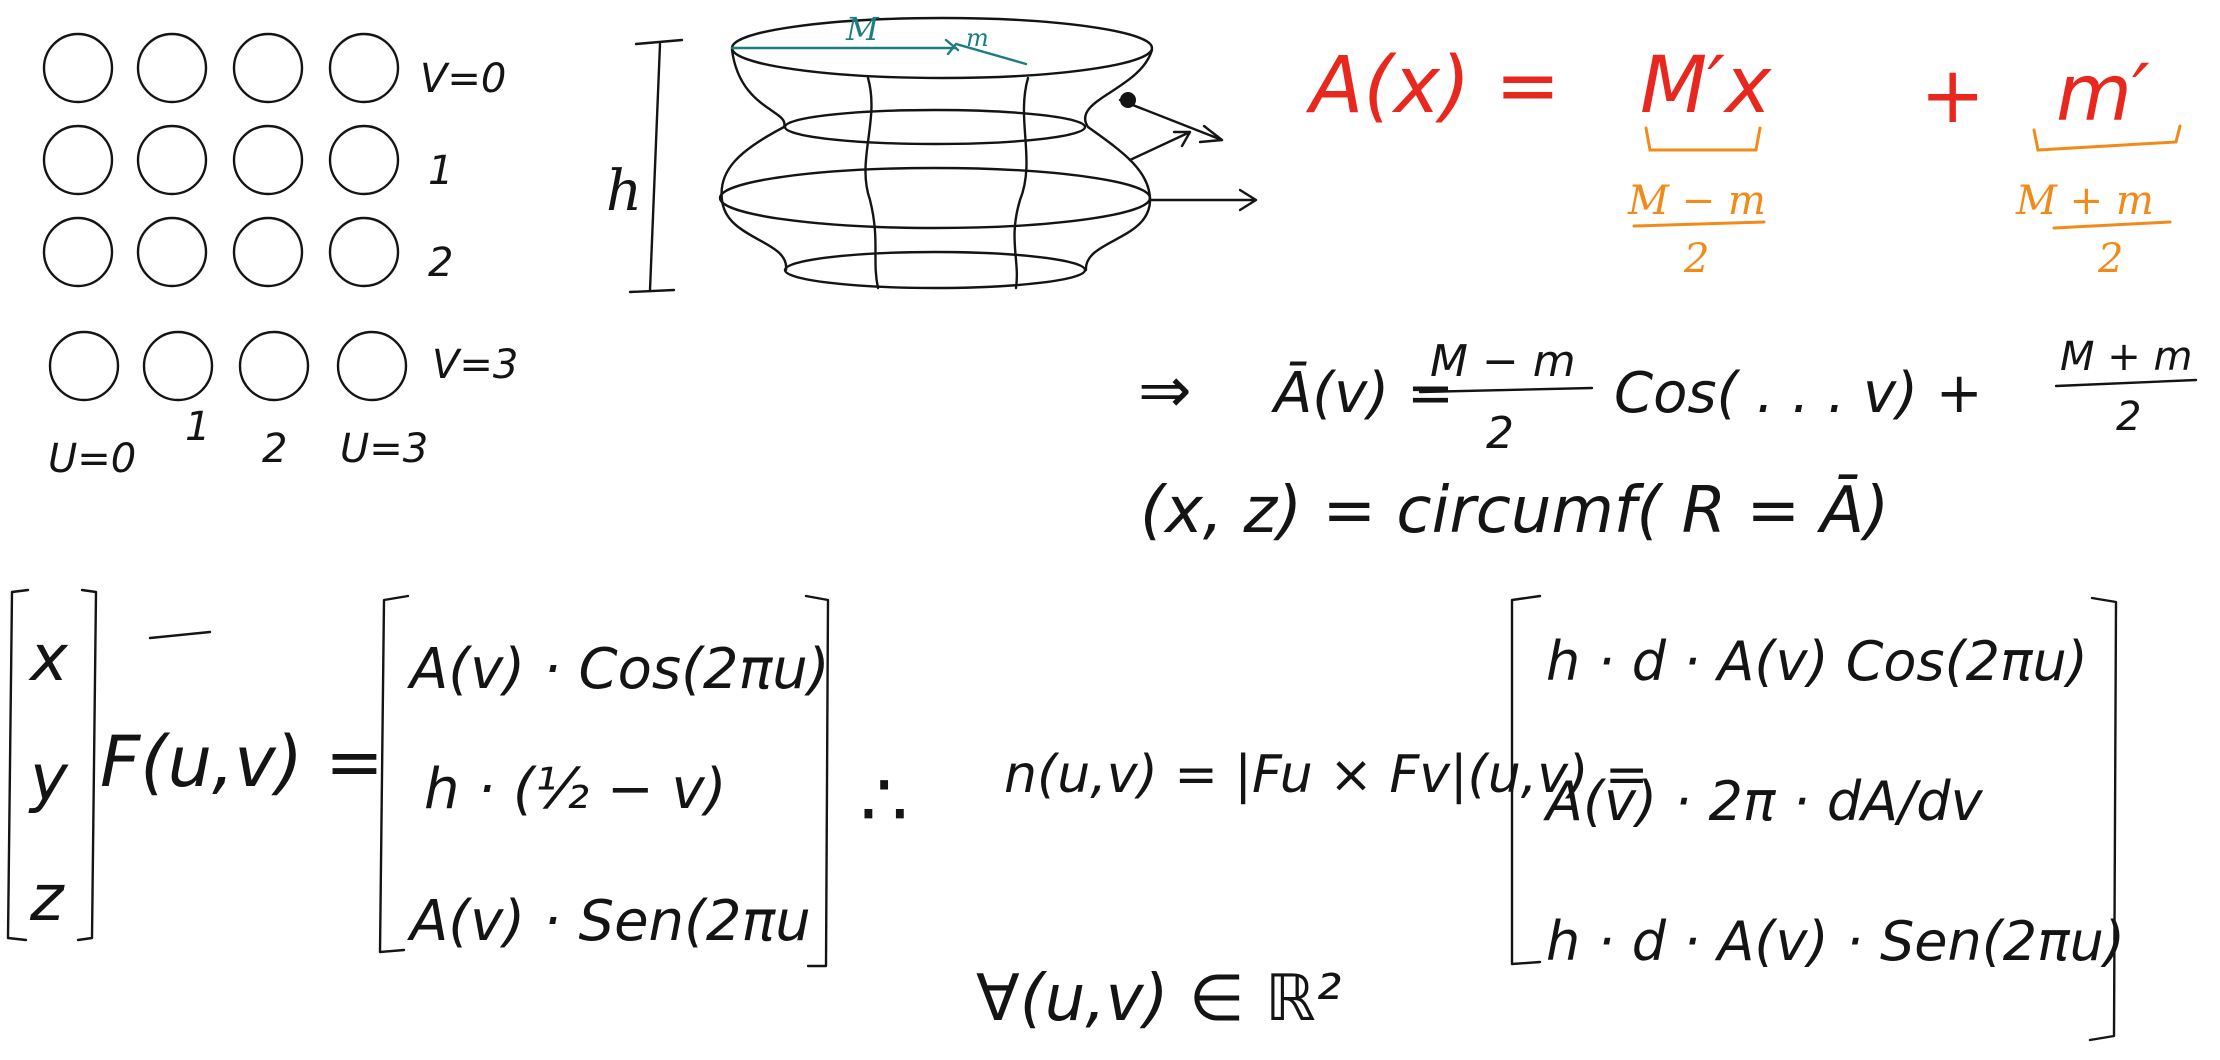 The image size is (2220, 1060). I want to click on radius-annotation: M m, so click(879, 38).